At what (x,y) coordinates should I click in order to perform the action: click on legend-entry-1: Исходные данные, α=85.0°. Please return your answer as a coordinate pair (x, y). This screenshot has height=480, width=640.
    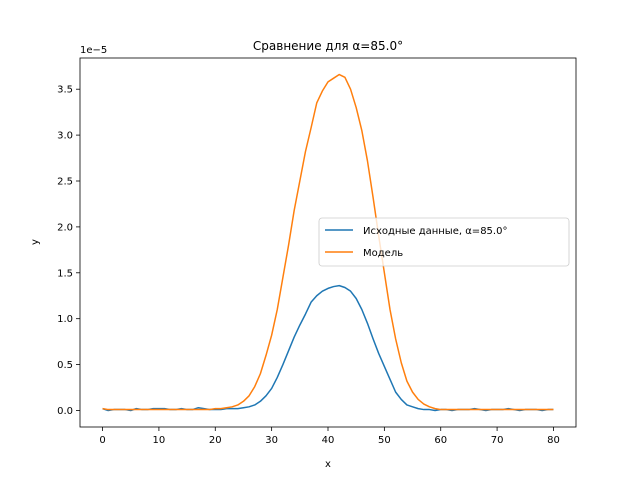
    Looking at the image, I should click on (435, 231).